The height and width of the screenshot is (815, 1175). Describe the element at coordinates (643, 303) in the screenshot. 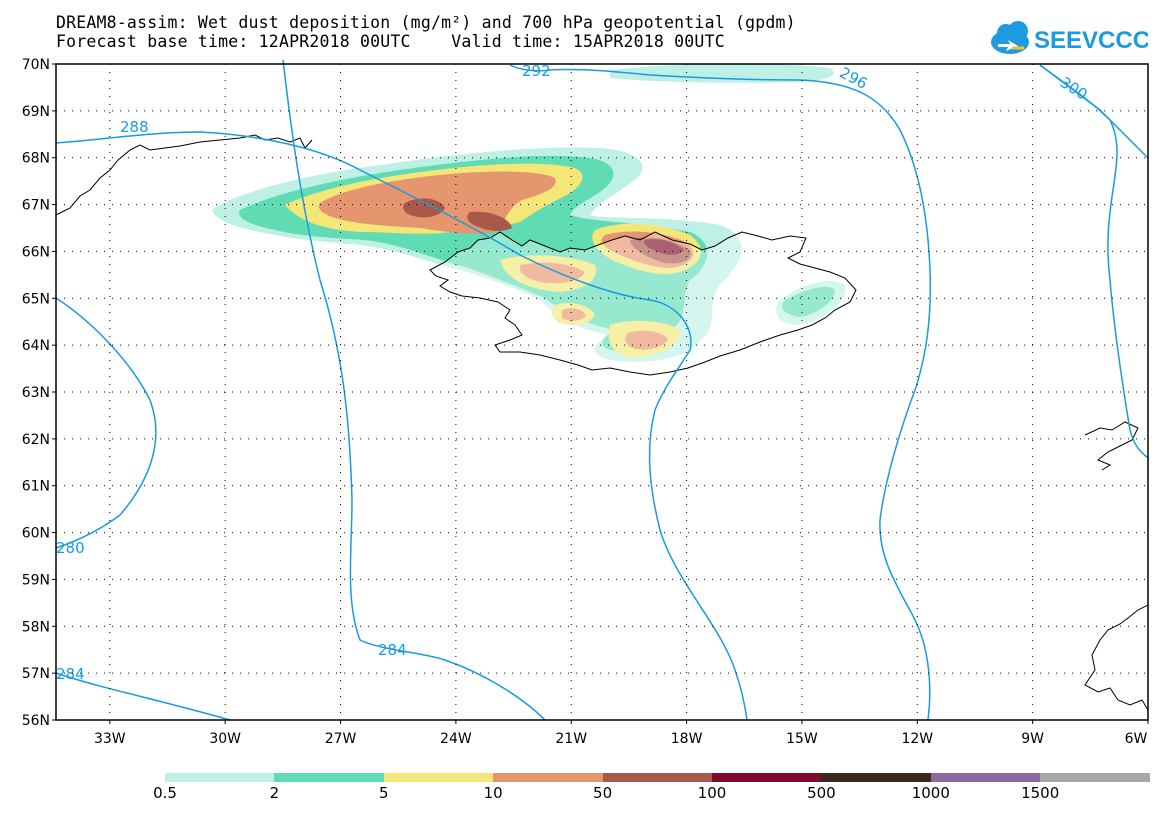

I see `iceland-coastline` at that location.